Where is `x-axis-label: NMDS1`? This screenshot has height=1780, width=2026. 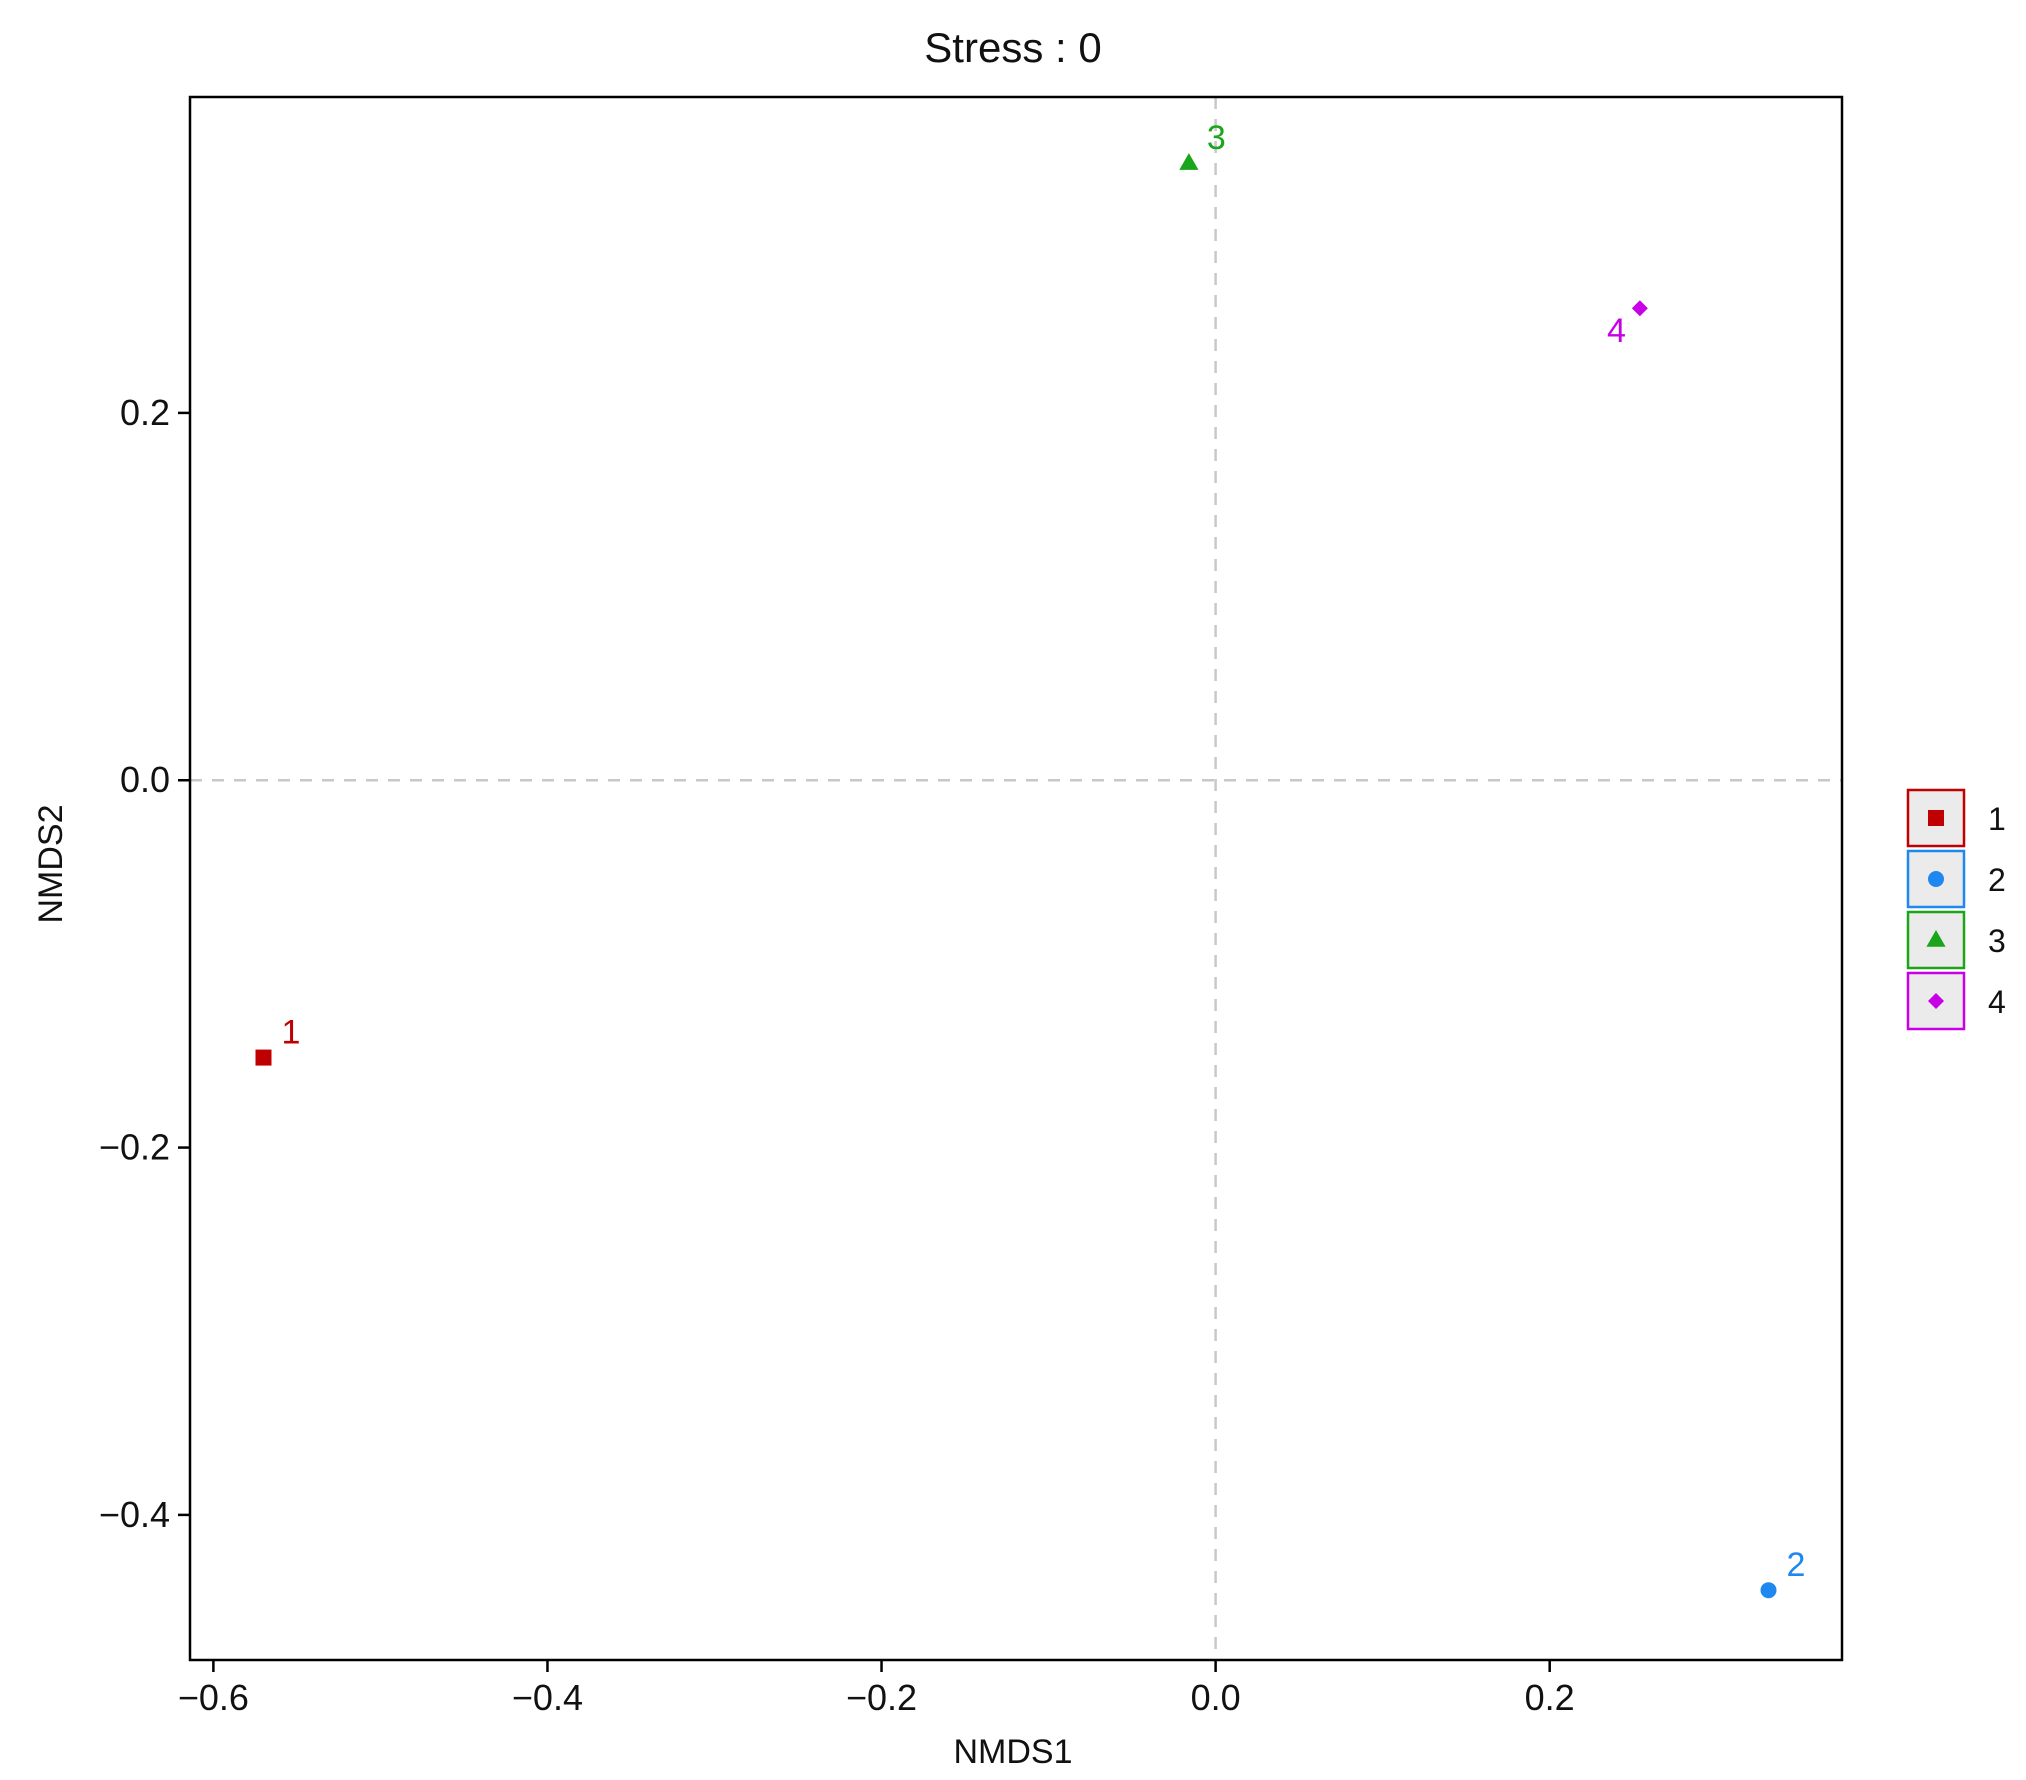
x-axis-label: NMDS1 is located at coordinates (1012, 1752).